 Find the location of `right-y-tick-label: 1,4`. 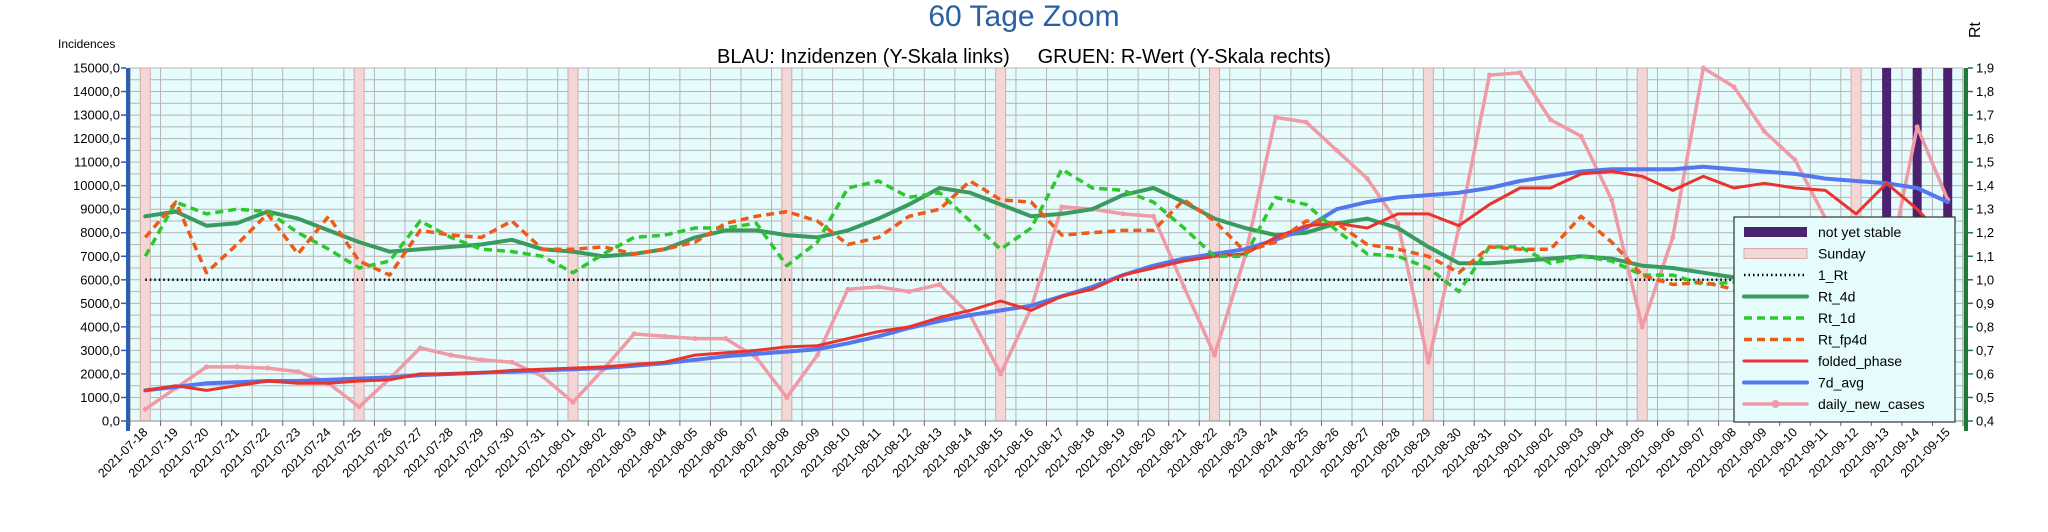

right-y-tick-label: 1,4 is located at coordinates (1985, 185).